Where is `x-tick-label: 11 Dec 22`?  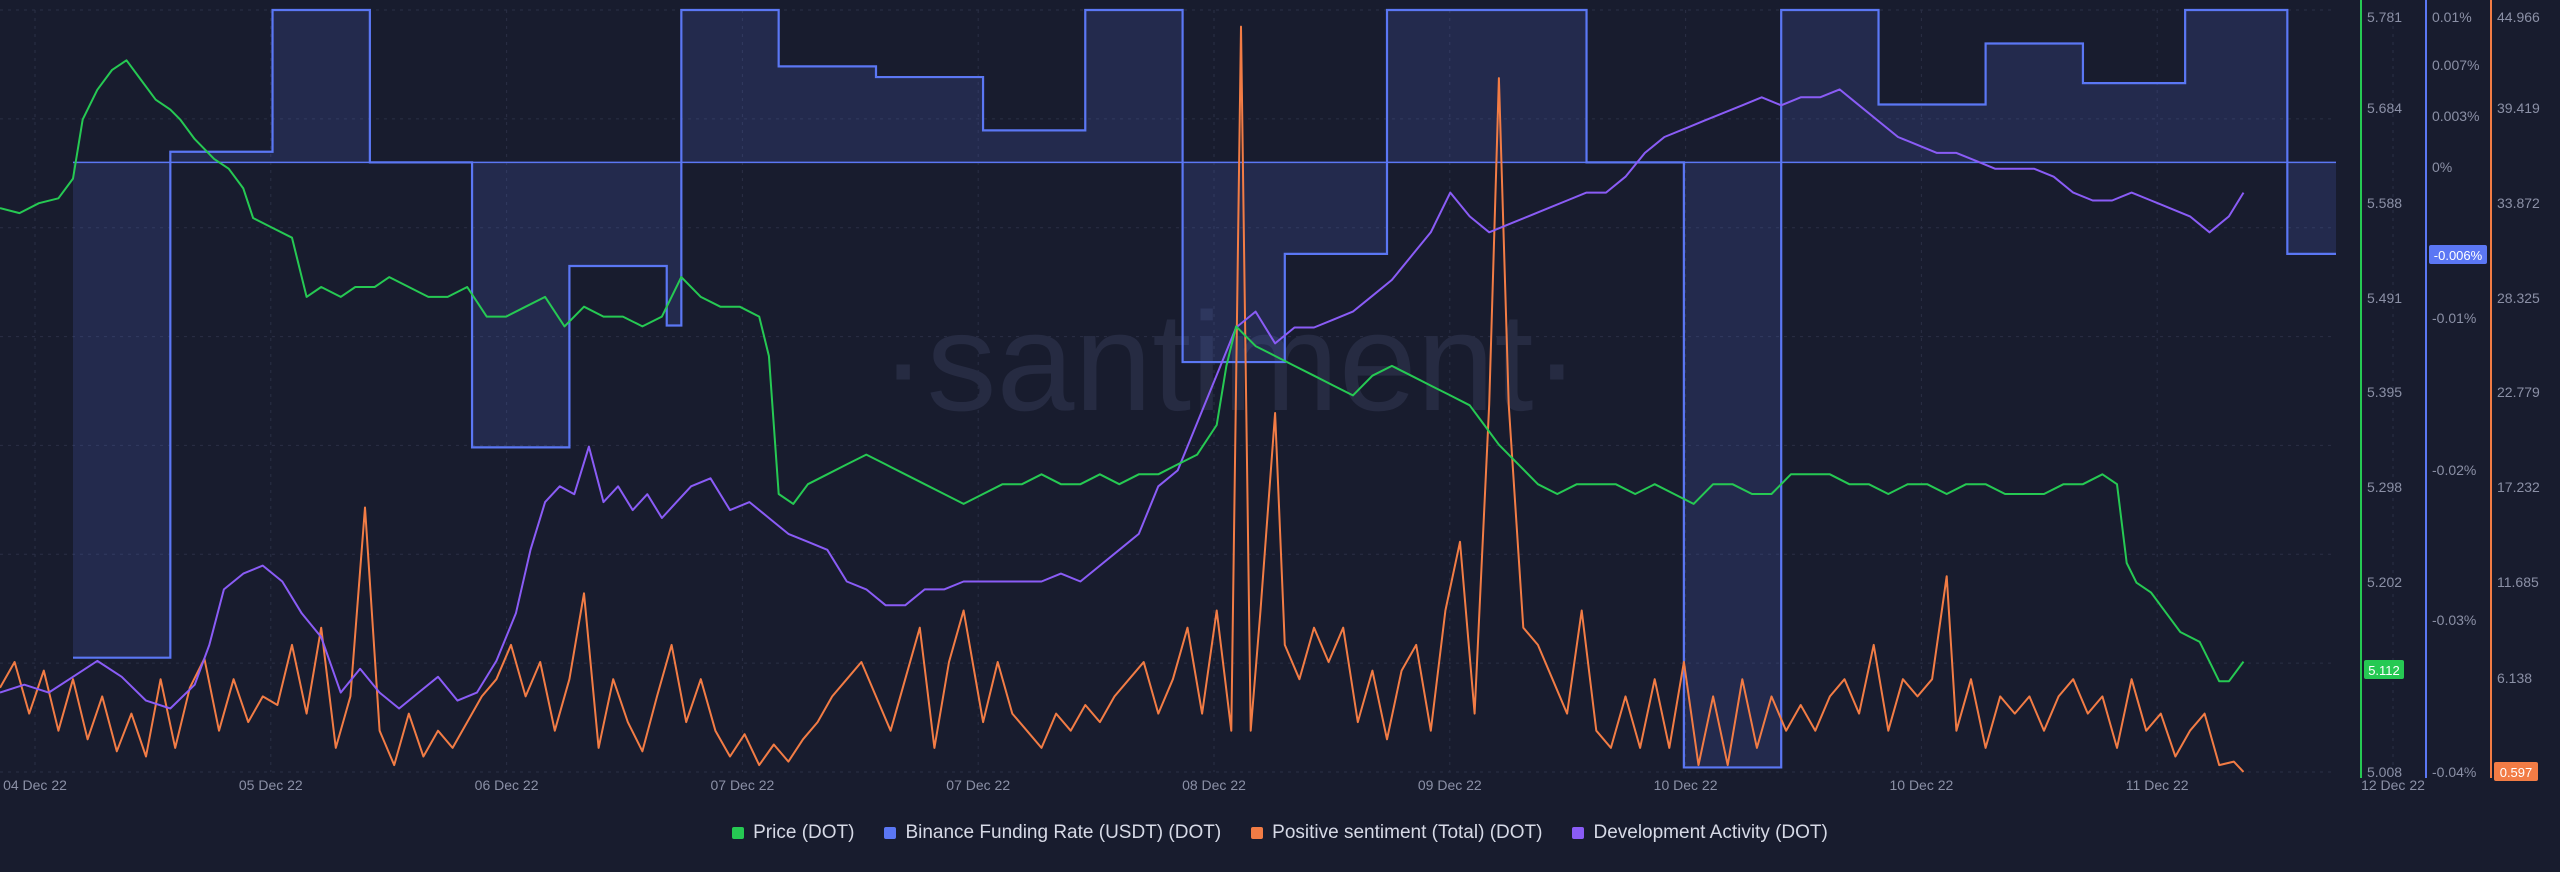 x-tick-label: 11 Dec 22 is located at coordinates (2157, 785).